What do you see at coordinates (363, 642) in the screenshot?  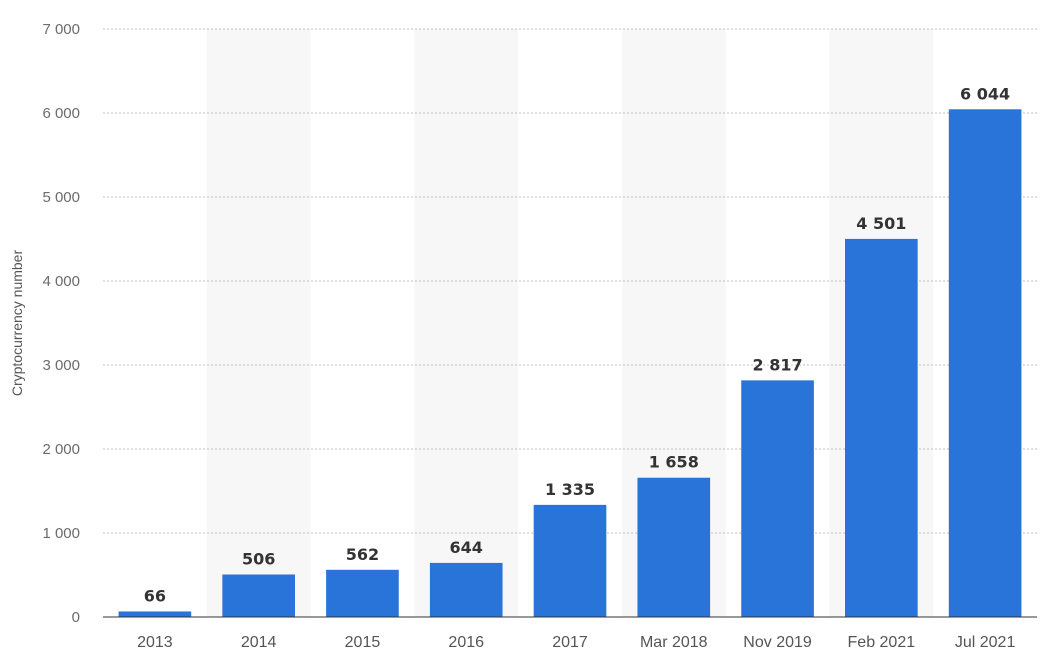 I see `x-tick-label: 2015` at bounding box center [363, 642].